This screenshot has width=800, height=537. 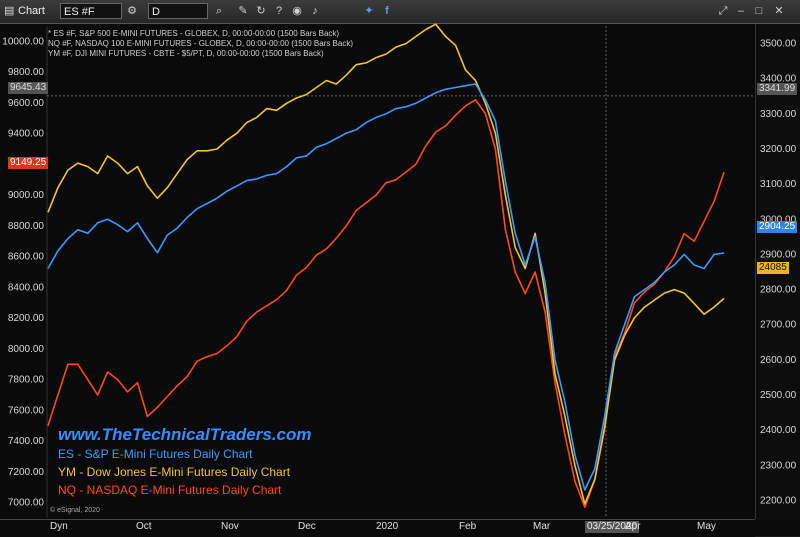 I want to click on symbol-input: ES #F, so click(x=91, y=11).